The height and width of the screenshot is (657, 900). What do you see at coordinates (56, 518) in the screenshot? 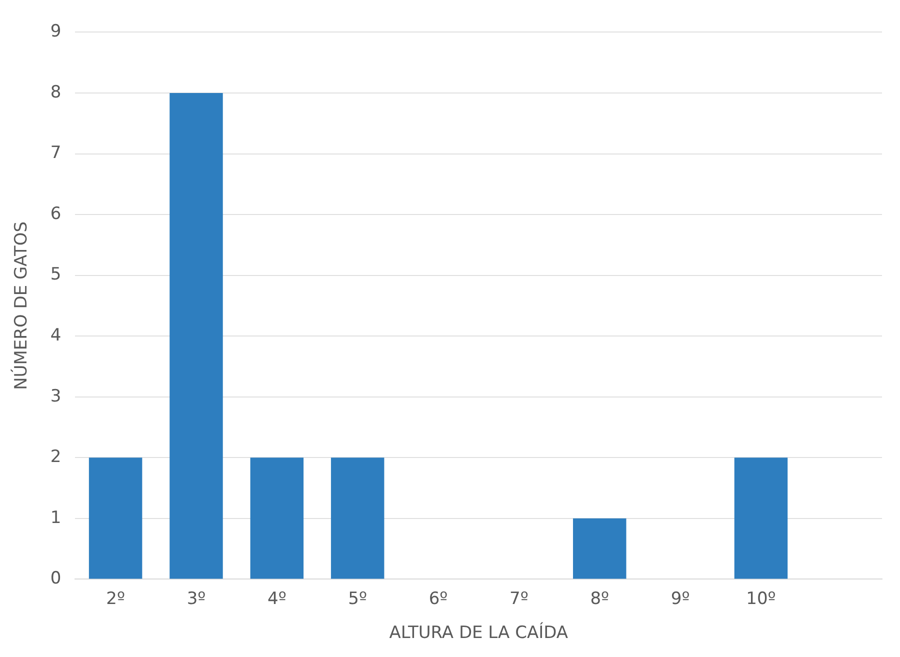
I see `y-tick-label: 1` at bounding box center [56, 518].